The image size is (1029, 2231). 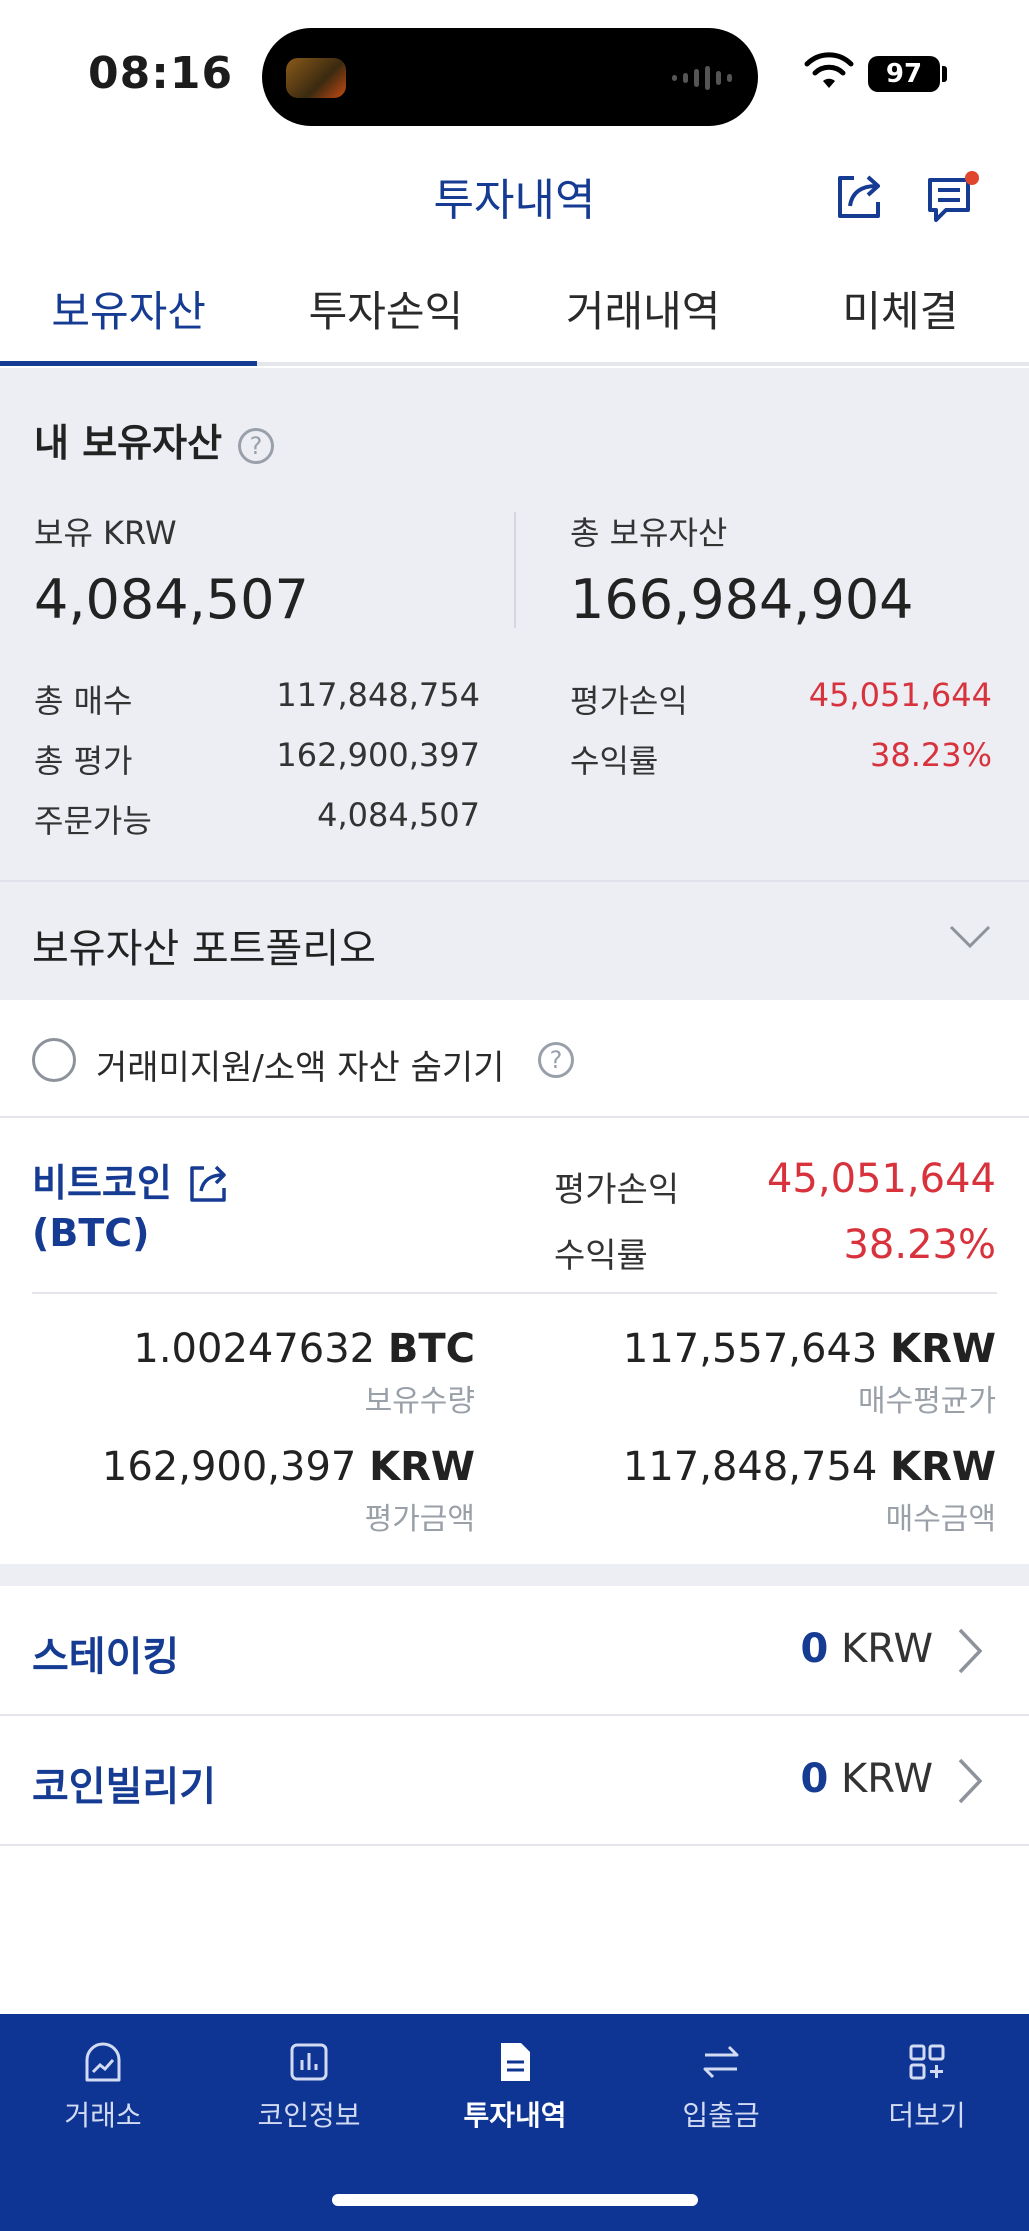 What do you see at coordinates (204, 949) in the screenshot?
I see `portfolio-title: 보유자산 포트폴리오` at bounding box center [204, 949].